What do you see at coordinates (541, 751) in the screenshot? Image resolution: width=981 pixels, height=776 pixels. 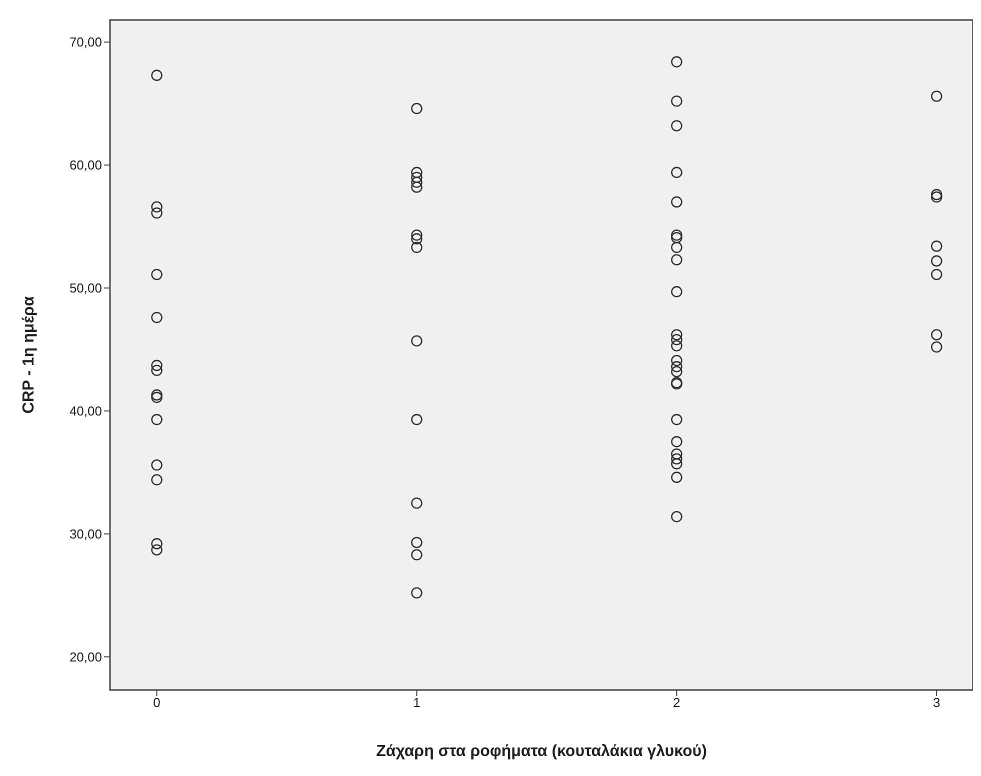 I see `x-axis-title: Ζάχαρη στα ροφήματα (κουταλάκια γλυκού)` at bounding box center [541, 751].